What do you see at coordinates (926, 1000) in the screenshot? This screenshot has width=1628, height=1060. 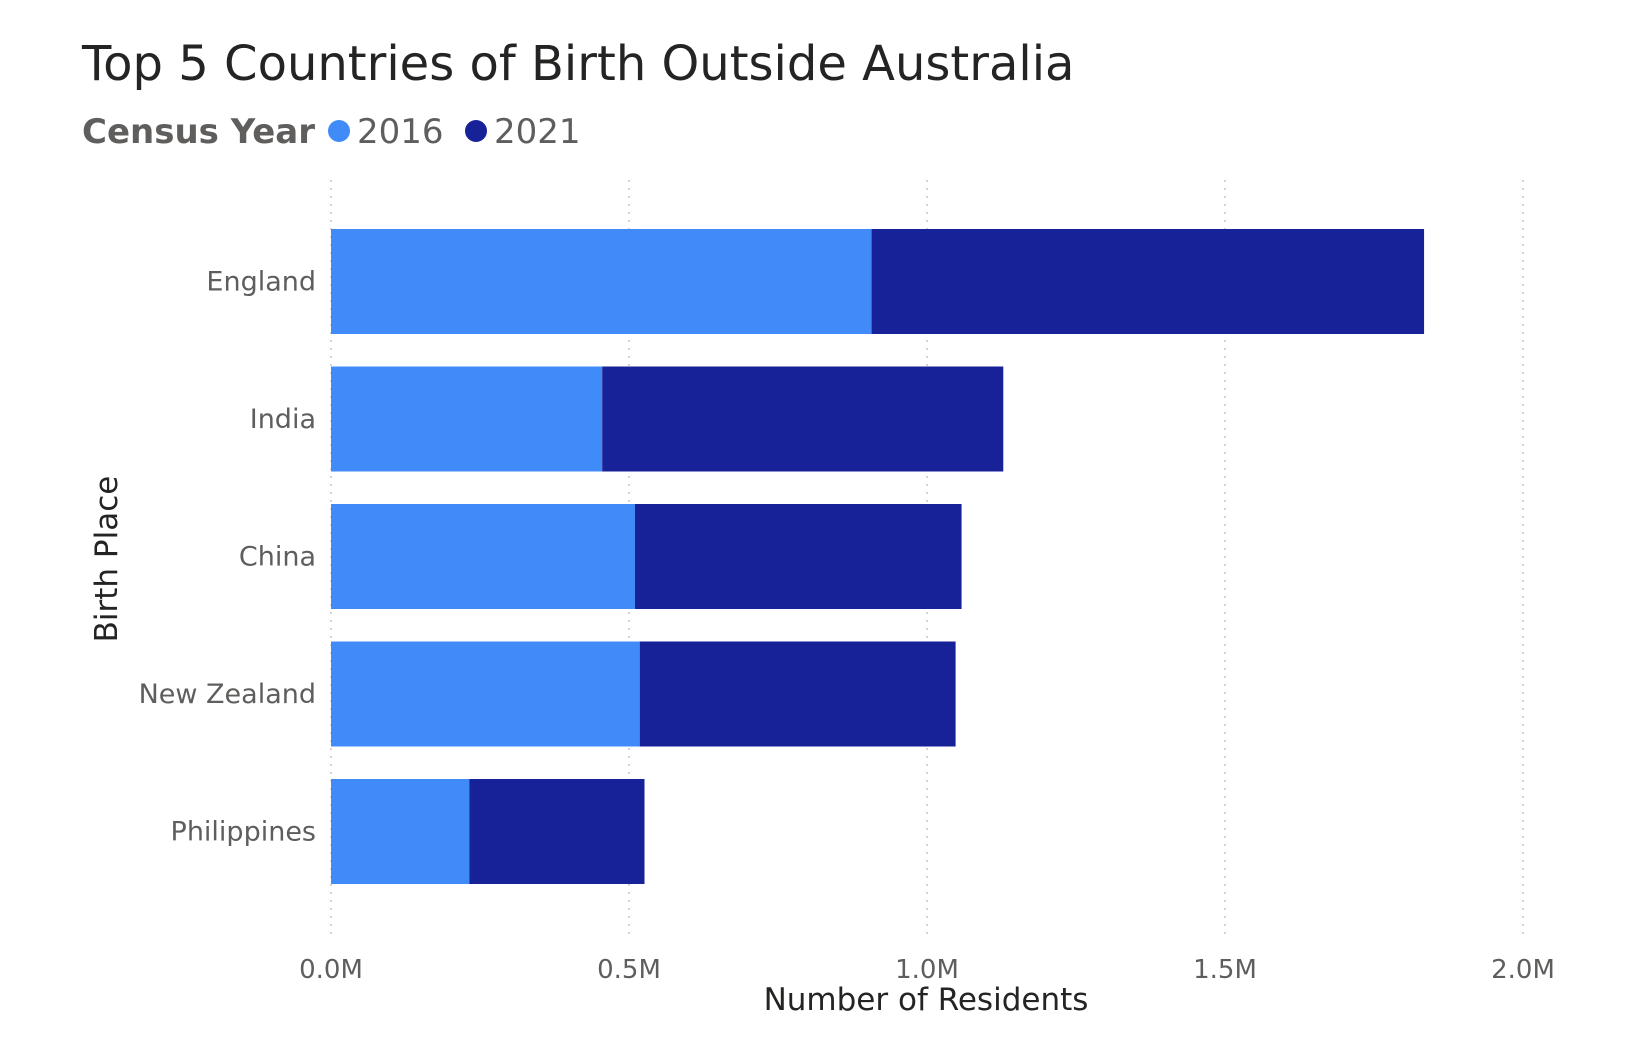 I see `x-axis-title: Number of Residents` at bounding box center [926, 1000].